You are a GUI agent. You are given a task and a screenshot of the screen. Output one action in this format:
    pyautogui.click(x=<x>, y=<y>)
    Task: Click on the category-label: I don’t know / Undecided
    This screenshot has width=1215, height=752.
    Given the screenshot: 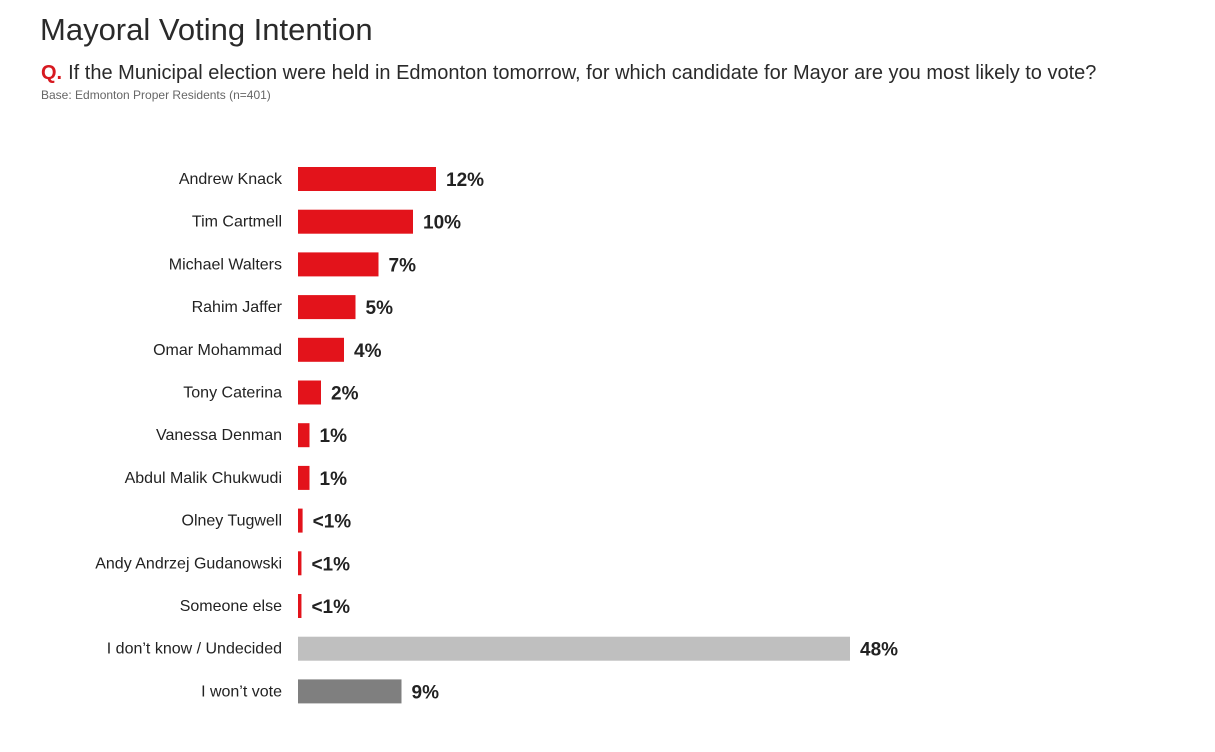 What is the action you would take?
    pyautogui.click(x=194, y=649)
    